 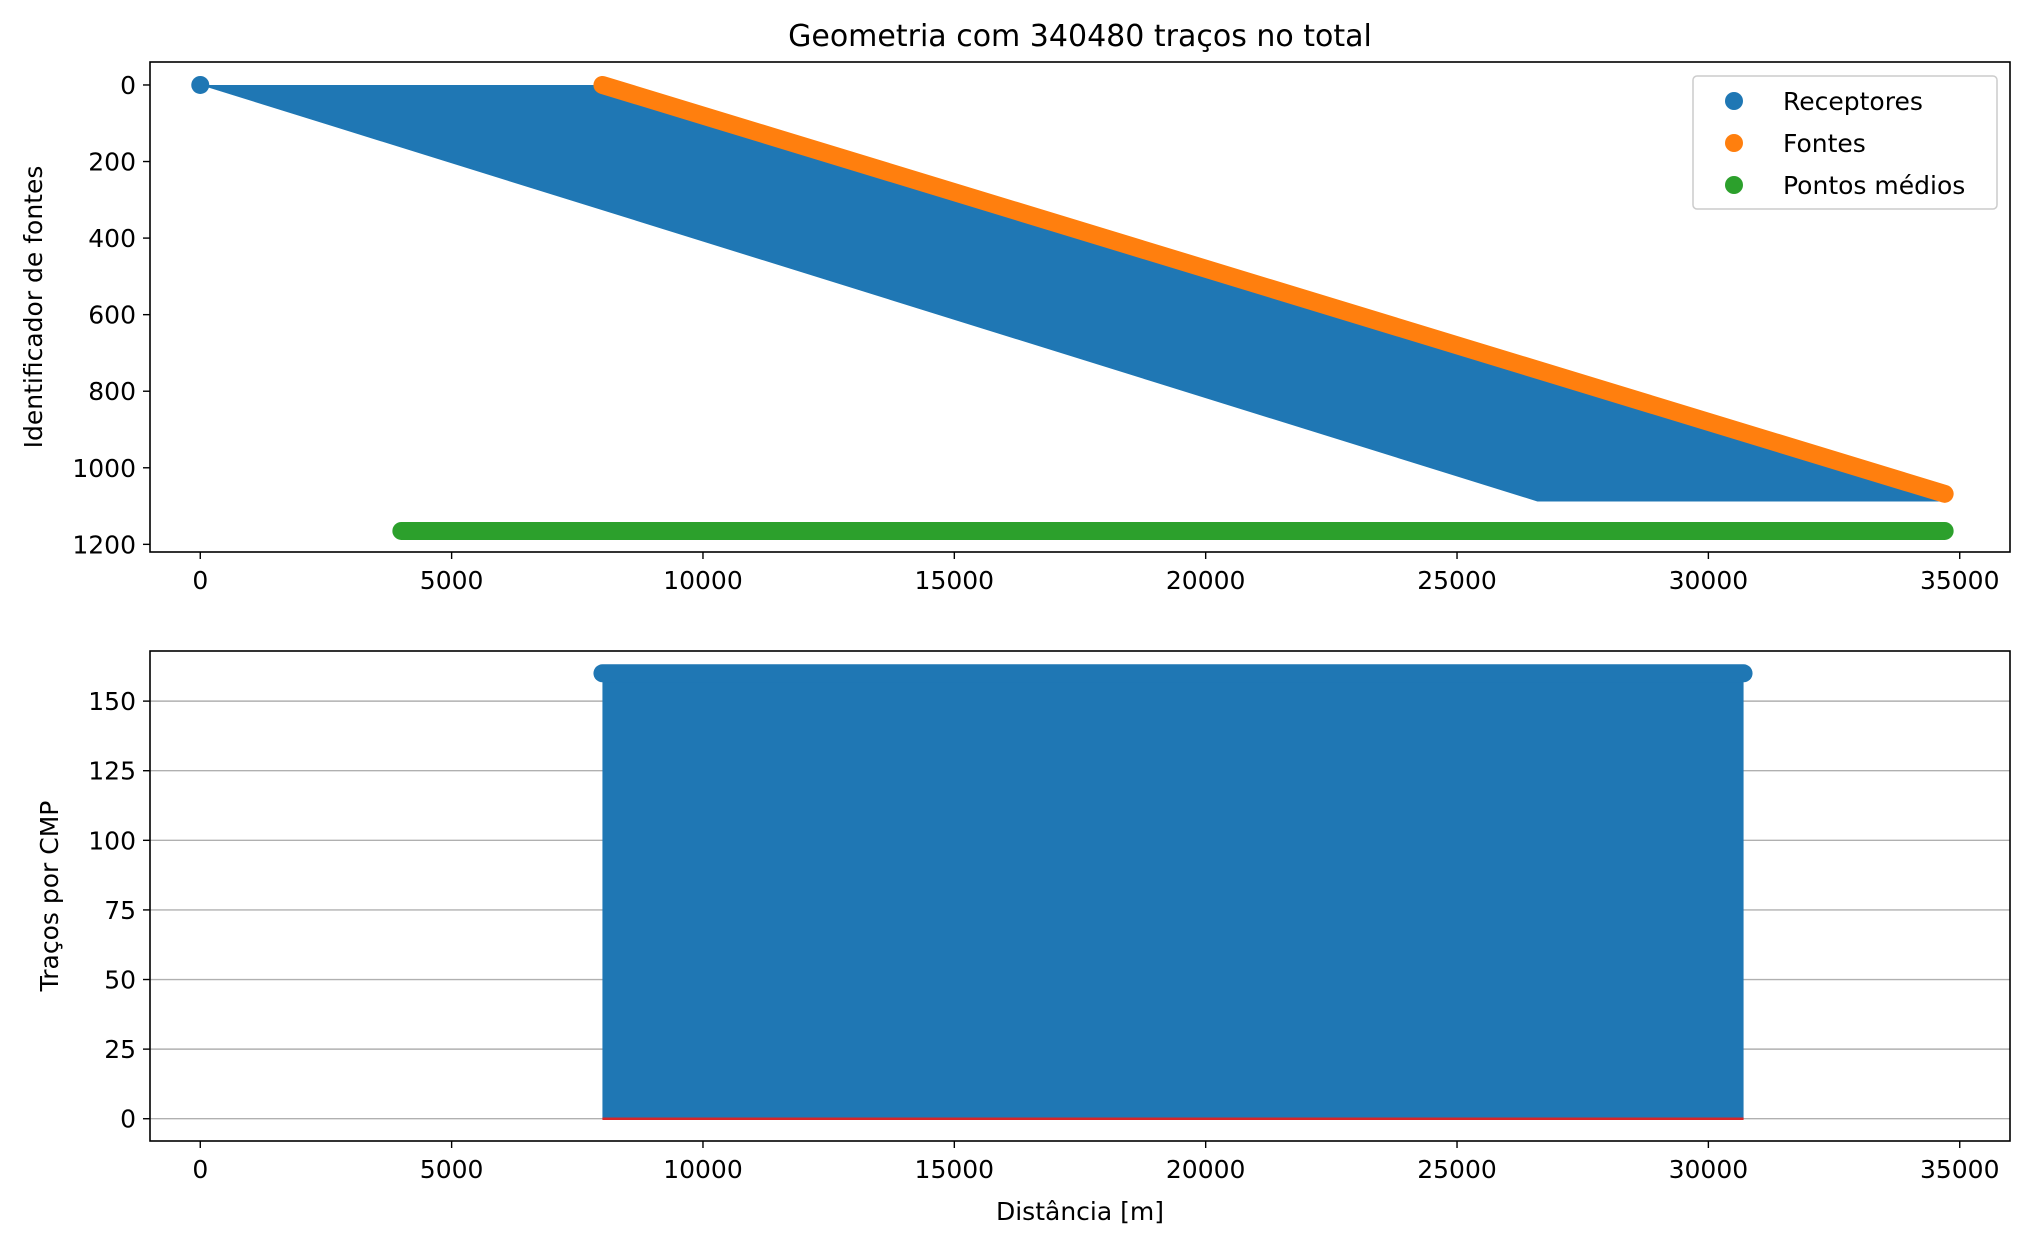 What do you see at coordinates (128, 85) in the screenshot?
I see `top-y-tick-label: 0` at bounding box center [128, 85].